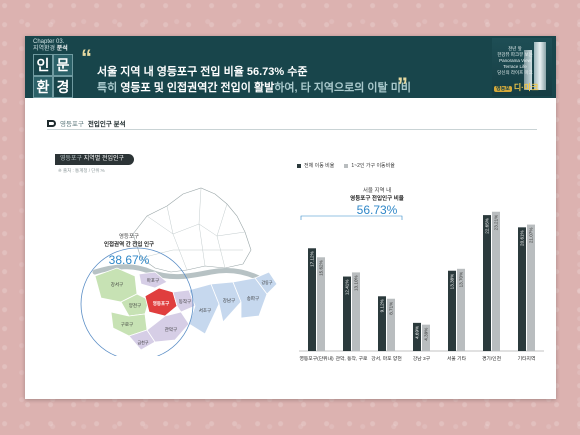 Image resolution: width=580 pixels, height=435 pixels. What do you see at coordinates (491, 358) in the screenshot?
I see `category-label-5: 경기/인천` at bounding box center [491, 358].